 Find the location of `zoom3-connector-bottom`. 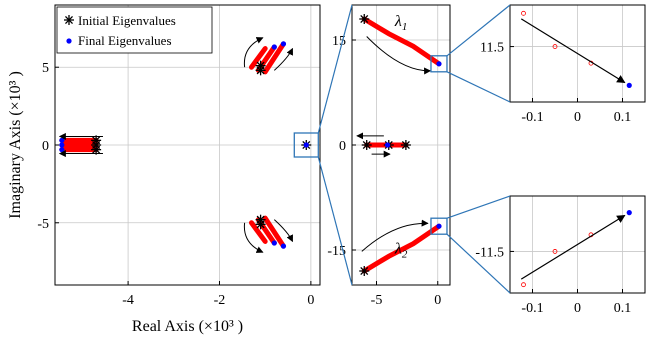

zoom3-connector-bottom is located at coordinates (478, 263).